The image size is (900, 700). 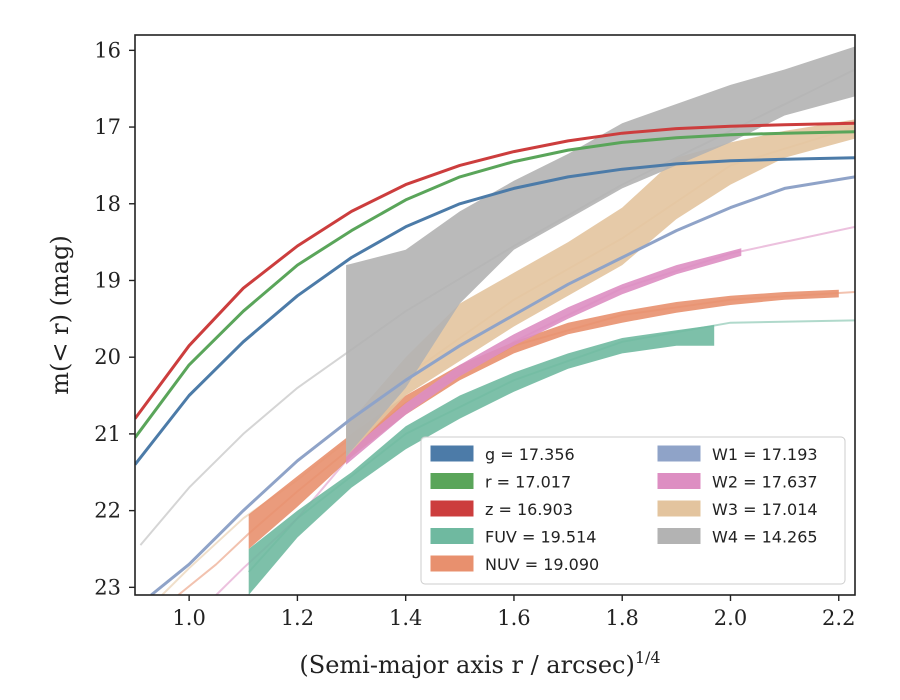 What do you see at coordinates (107, 127) in the screenshot?
I see `y-tick-label: 17` at bounding box center [107, 127].